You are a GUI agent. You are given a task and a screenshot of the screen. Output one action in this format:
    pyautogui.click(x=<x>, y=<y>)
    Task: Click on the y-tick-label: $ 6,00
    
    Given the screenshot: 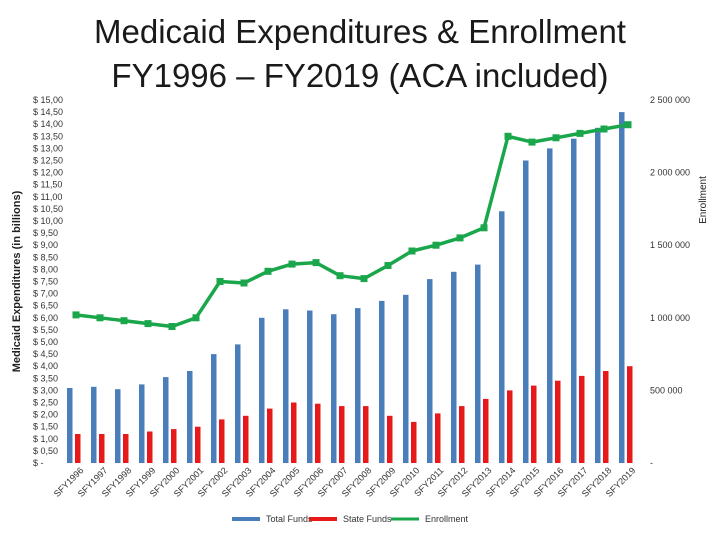 What is the action you would take?
    pyautogui.click(x=45, y=318)
    